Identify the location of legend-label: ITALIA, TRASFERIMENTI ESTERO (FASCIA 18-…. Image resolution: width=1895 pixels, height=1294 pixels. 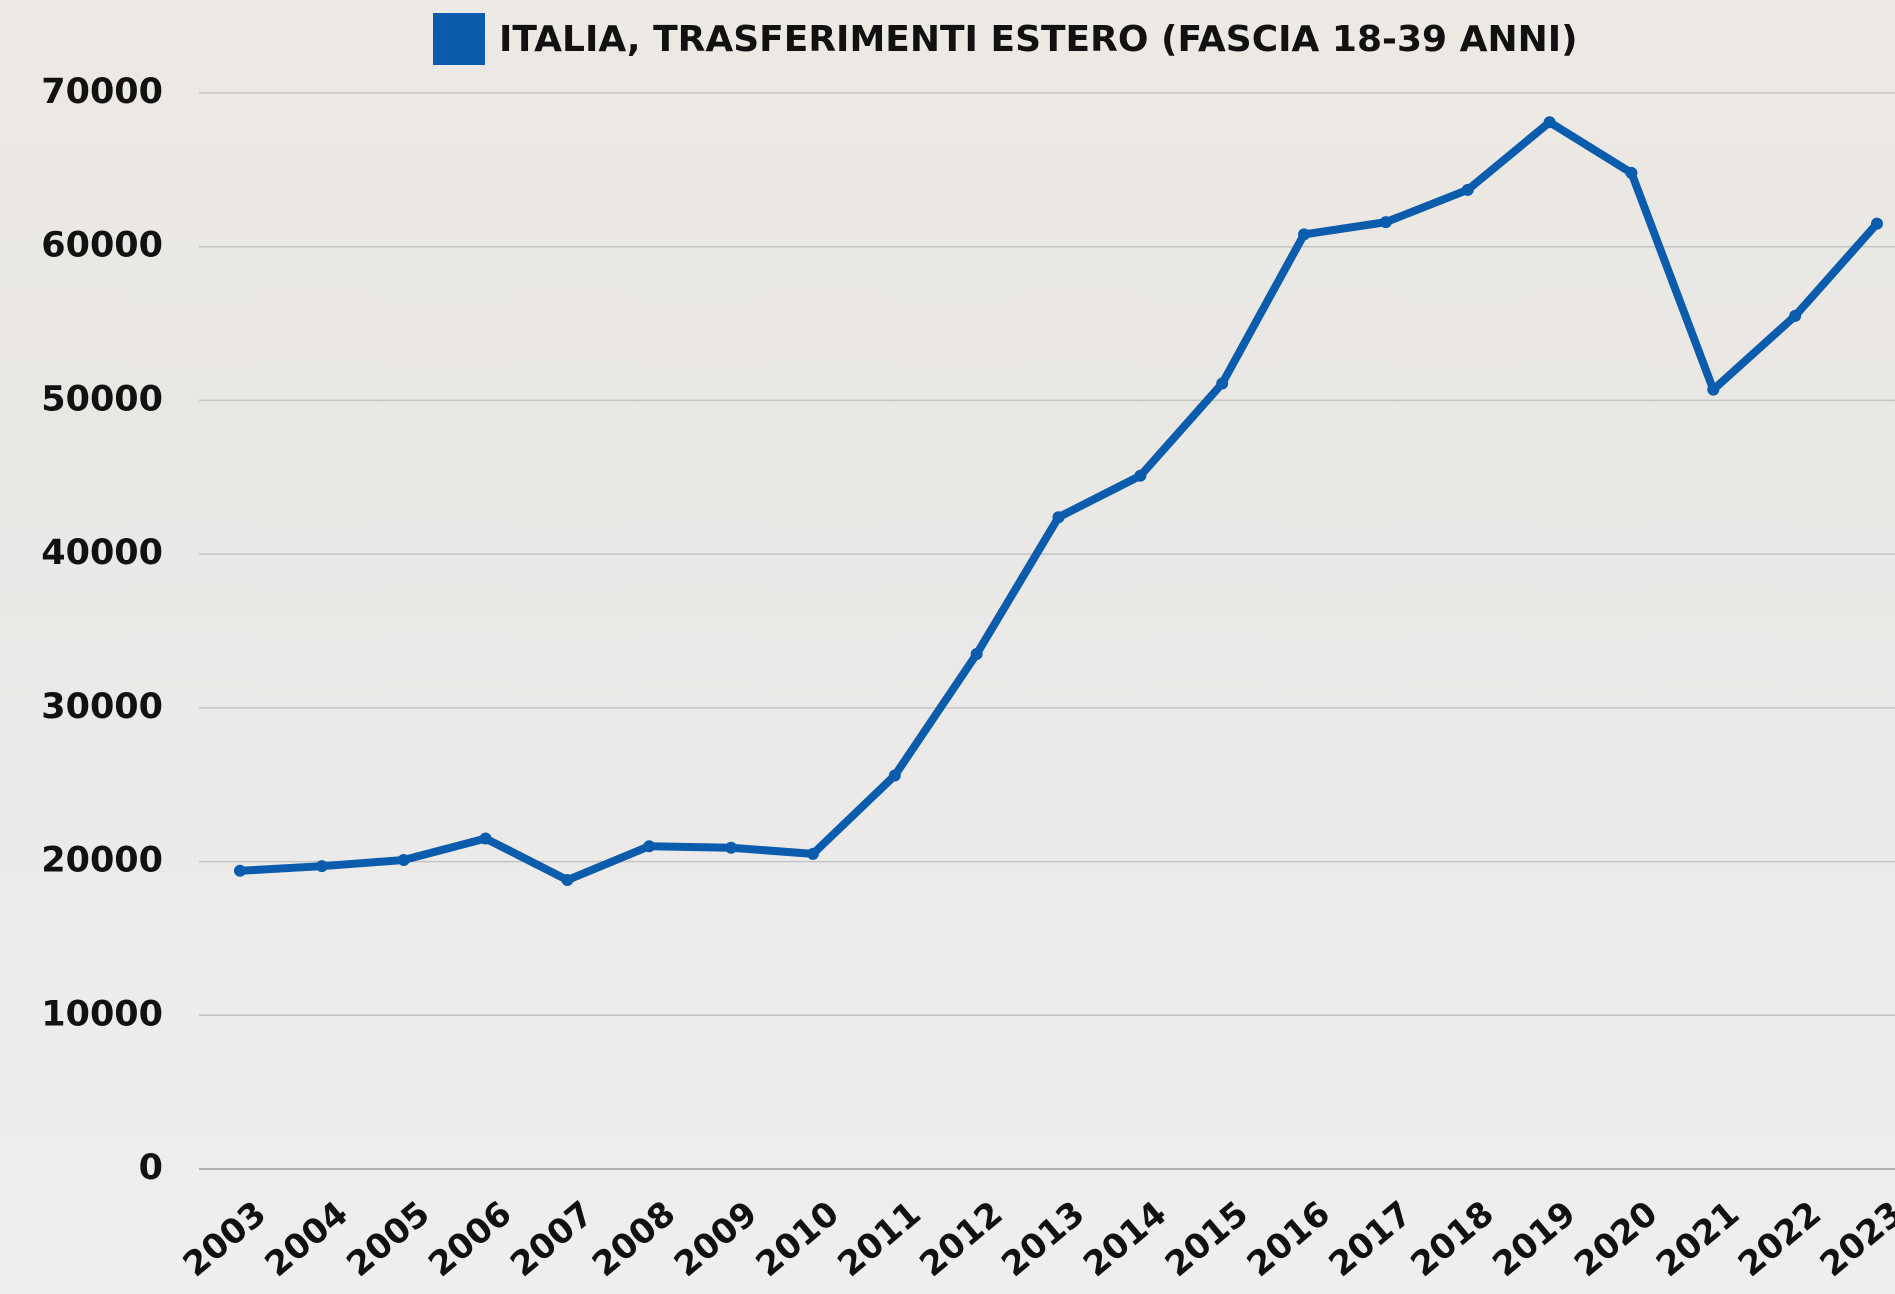
(1038, 39).